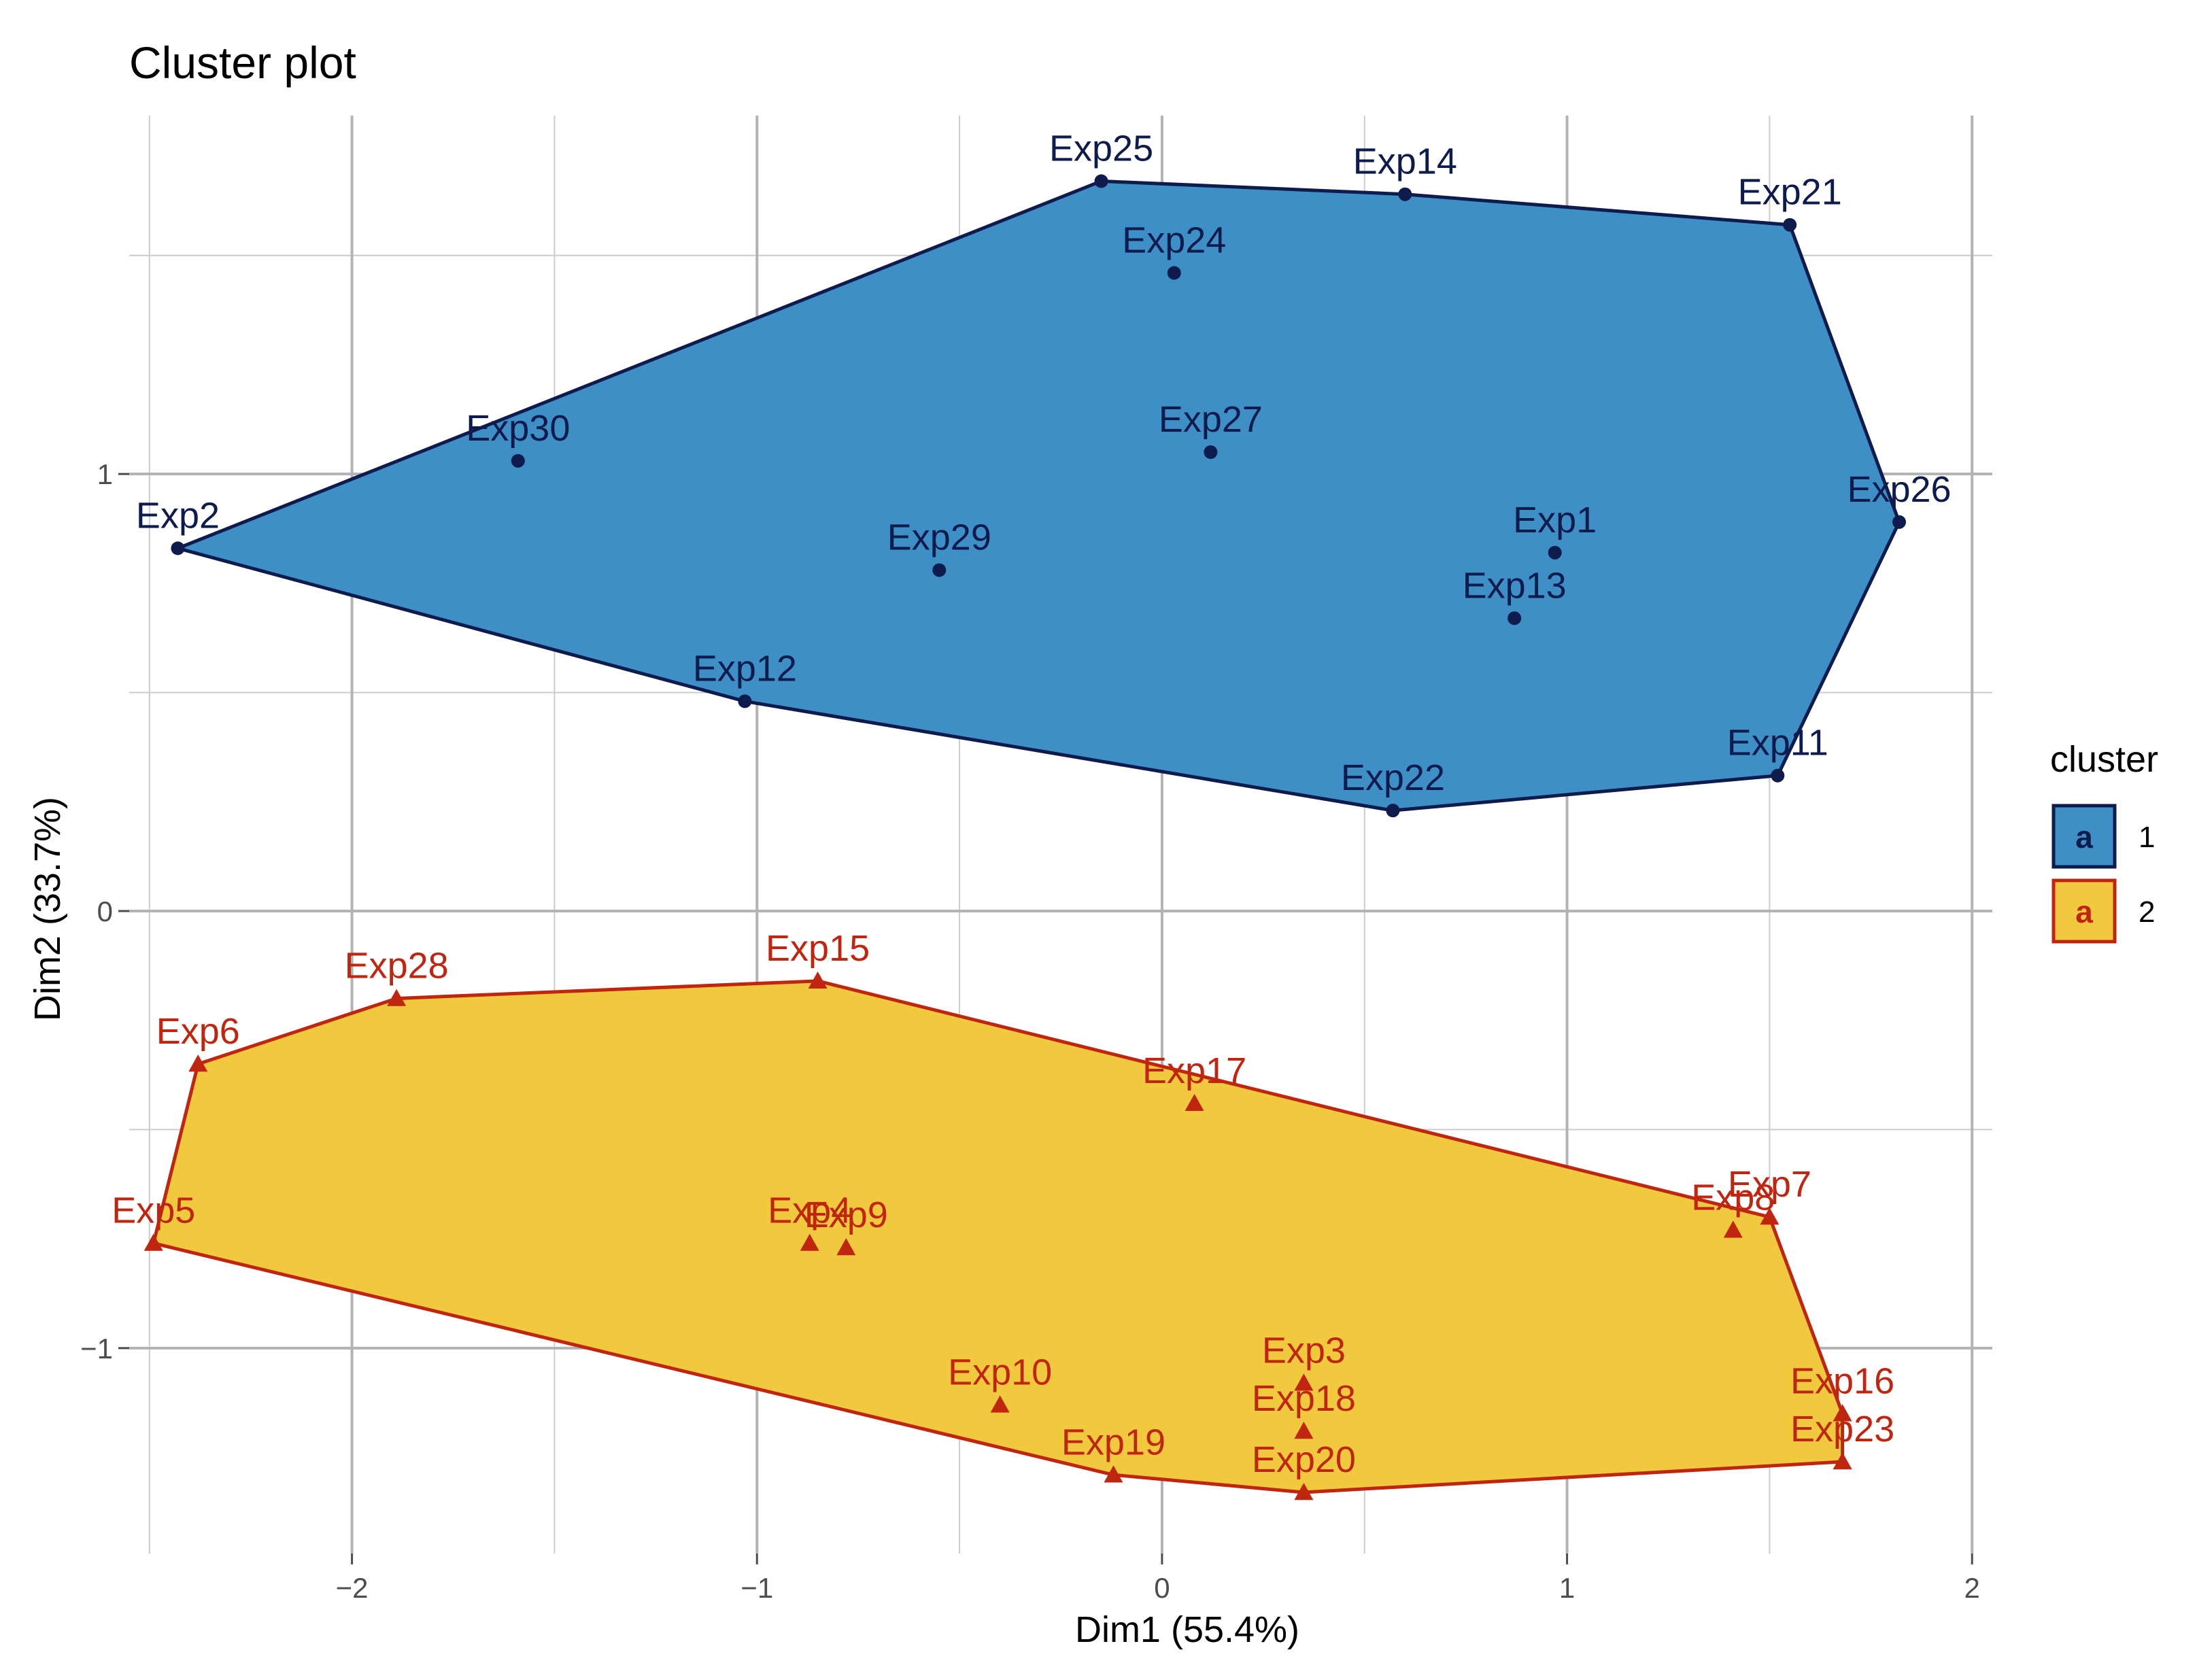  Describe the element at coordinates (818, 980) in the screenshot. I see `point-exp15` at that location.